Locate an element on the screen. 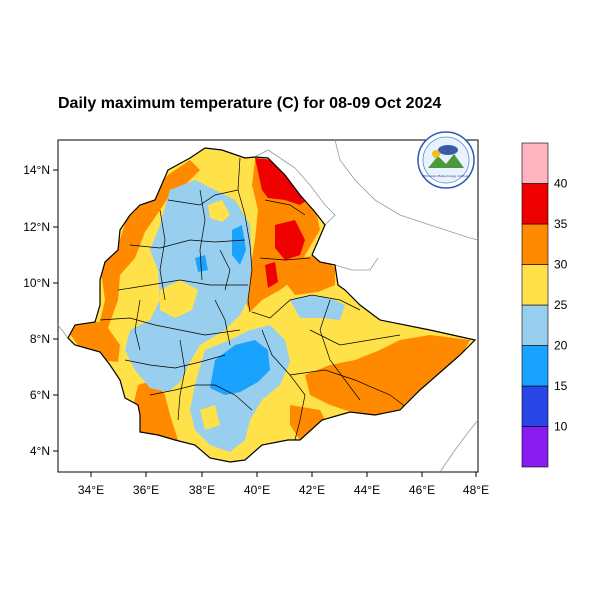  lat-tick-label: 10°N is located at coordinates (36, 283).